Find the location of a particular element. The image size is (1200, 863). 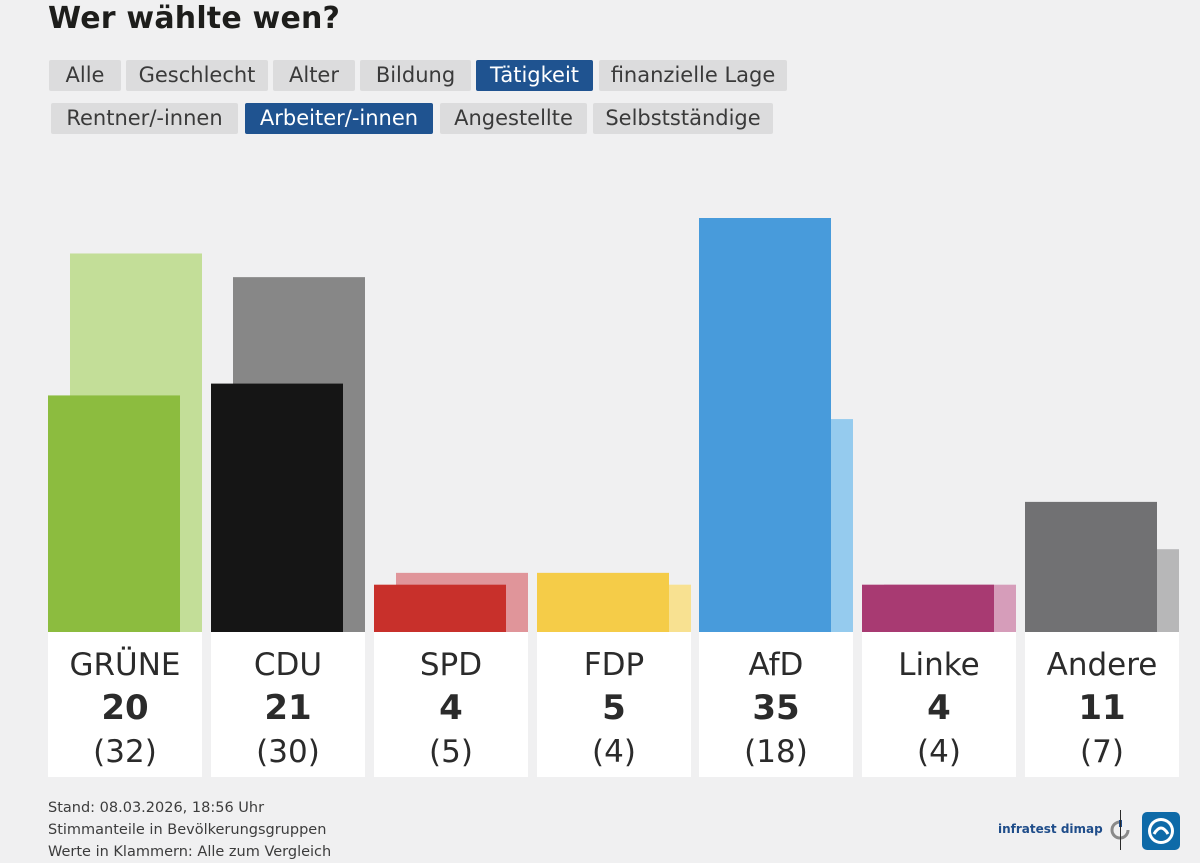

bar-afd is located at coordinates (765, 425).